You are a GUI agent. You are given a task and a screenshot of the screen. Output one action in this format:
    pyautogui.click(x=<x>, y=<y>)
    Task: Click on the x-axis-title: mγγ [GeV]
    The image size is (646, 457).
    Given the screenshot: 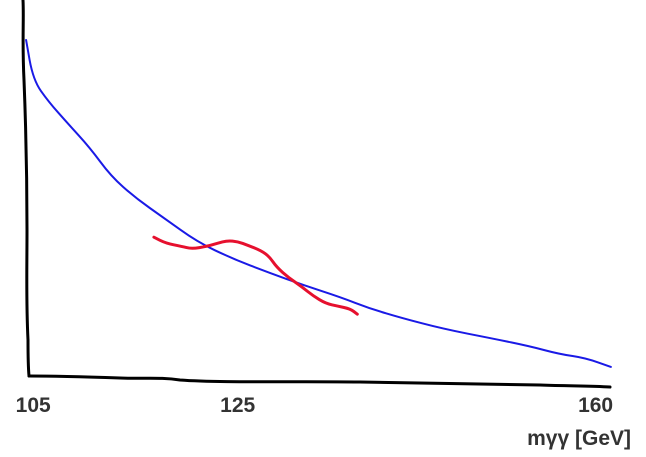 What is the action you would take?
    pyautogui.click(x=579, y=438)
    